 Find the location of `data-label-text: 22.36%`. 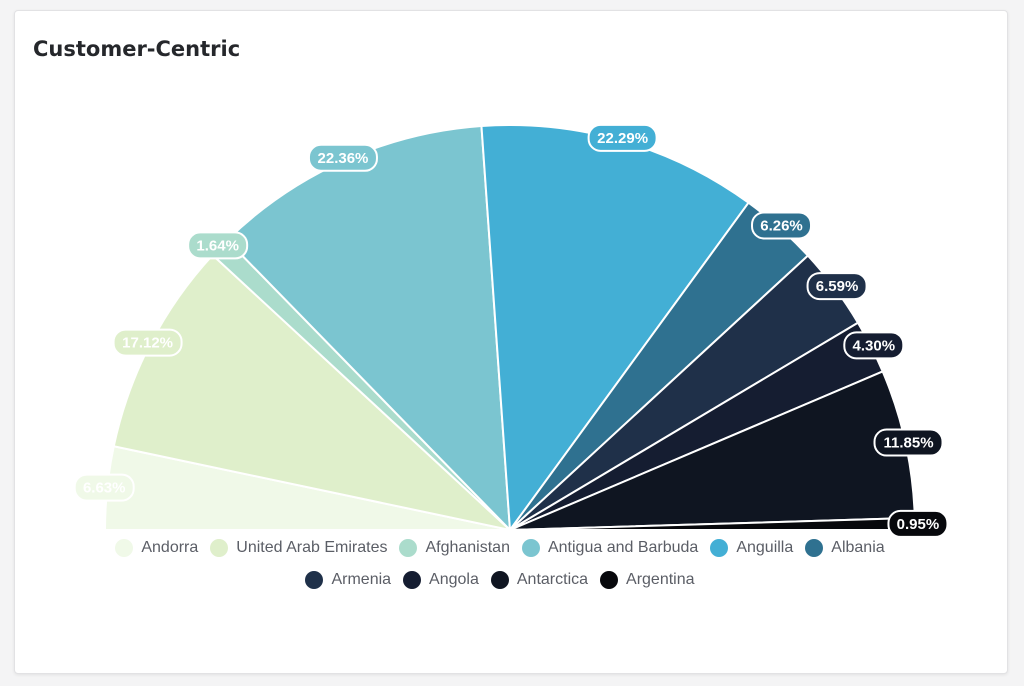

data-label-text: 22.36% is located at coordinates (343, 158).